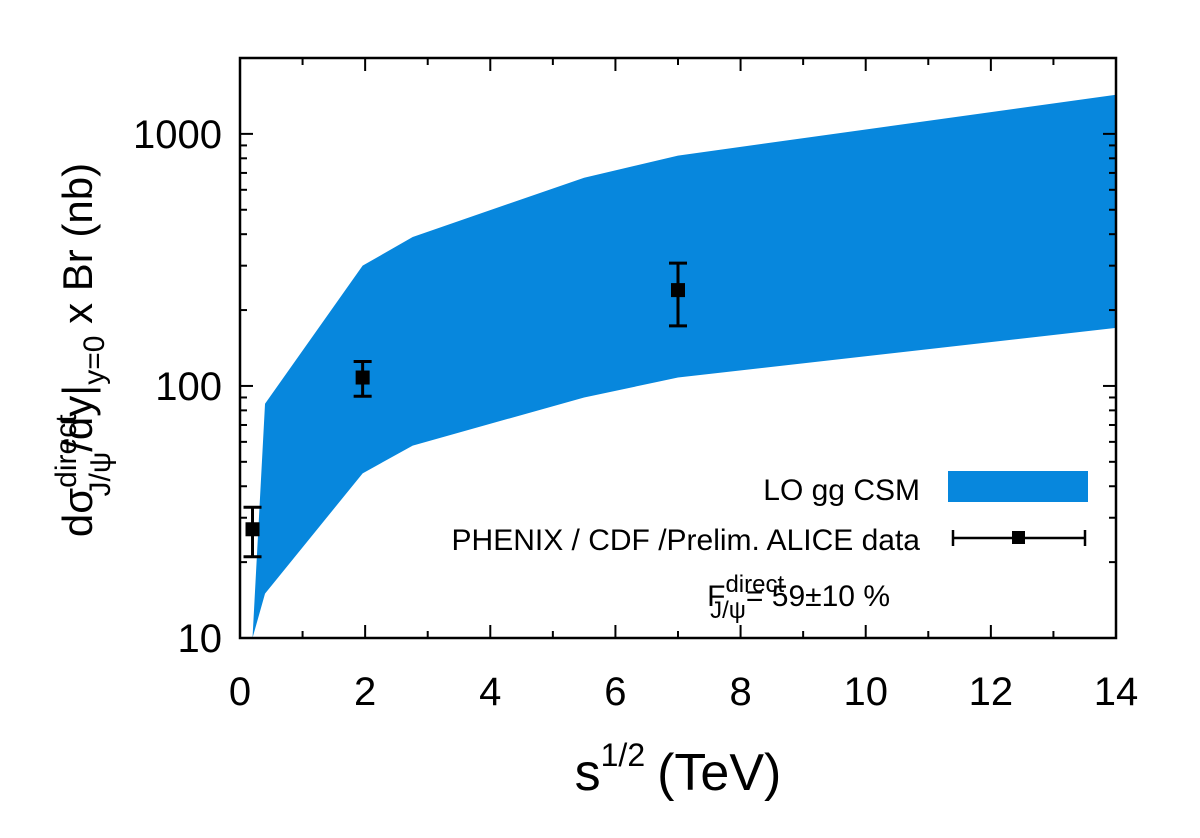 Image resolution: width=1200 pixels, height=838 pixels. I want to click on y-axis-title: dσdirectJ/ψ/dy|y=0 x Br (nb), so click(83, 350).